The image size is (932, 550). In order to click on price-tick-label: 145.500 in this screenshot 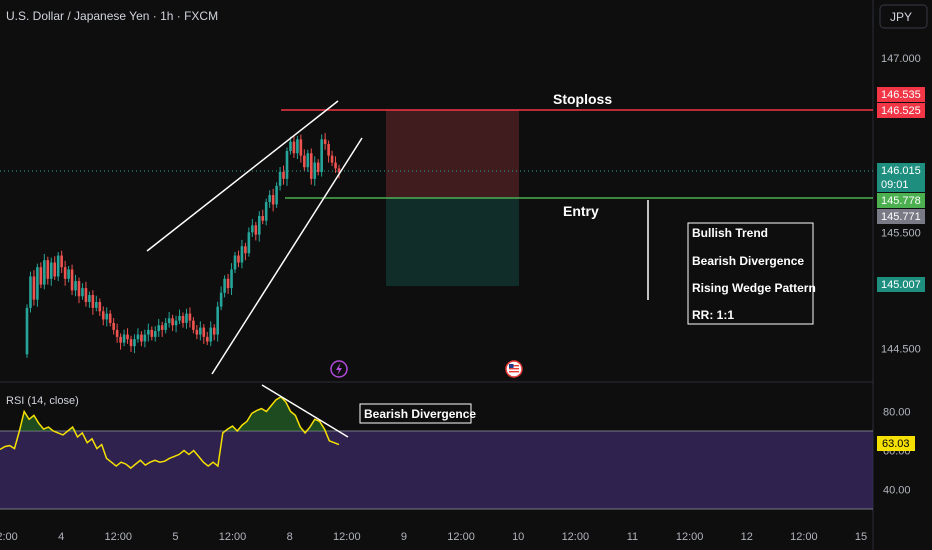, I will do `click(901, 233)`.